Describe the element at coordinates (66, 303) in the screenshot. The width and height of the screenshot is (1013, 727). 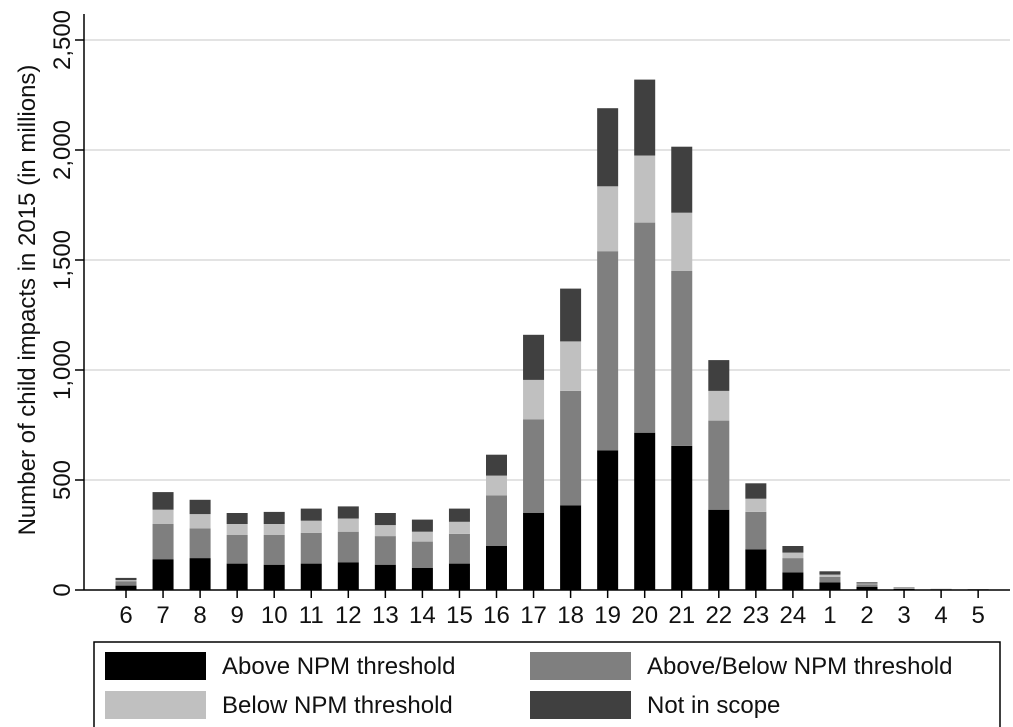
I see `y-ticks: 0 500 1,000 1,500 2,000 2,500` at that location.